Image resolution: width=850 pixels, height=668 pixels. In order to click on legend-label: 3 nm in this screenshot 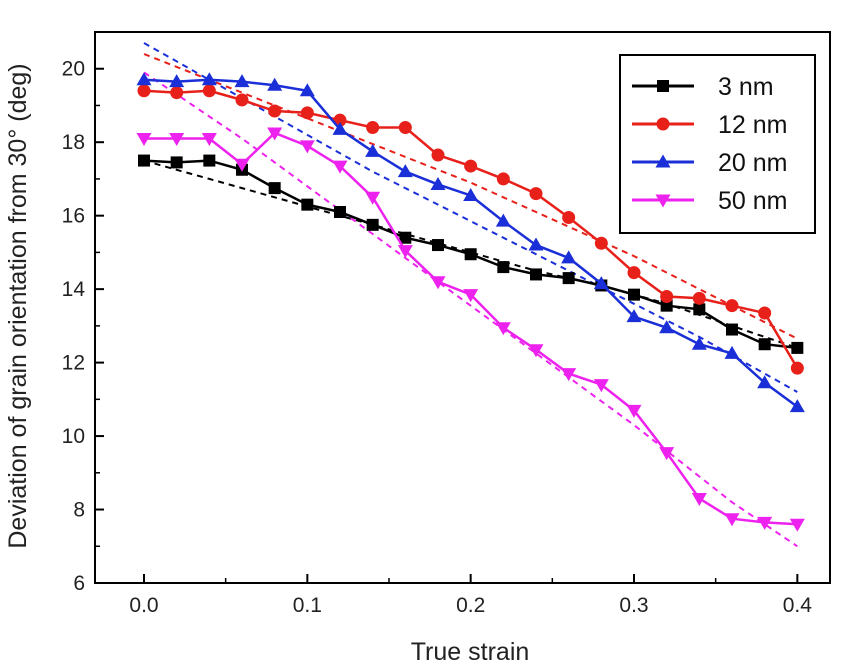, I will do `click(746, 87)`.